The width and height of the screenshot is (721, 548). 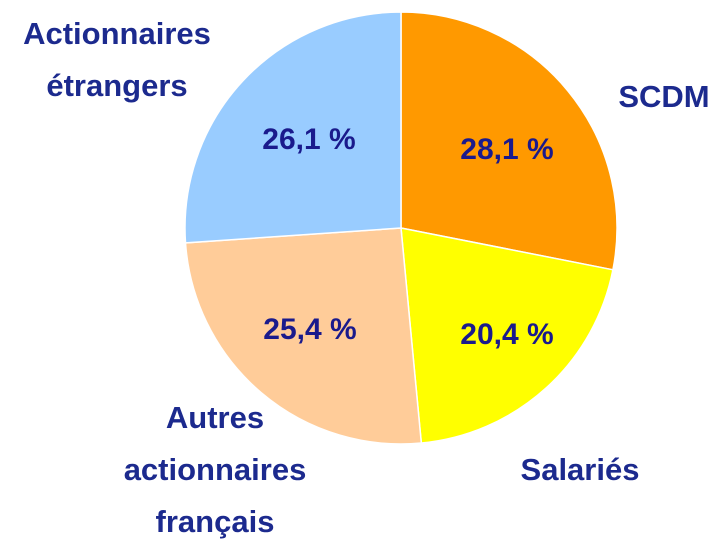 What do you see at coordinates (580, 469) in the screenshot?
I see `category-label: Salariés` at bounding box center [580, 469].